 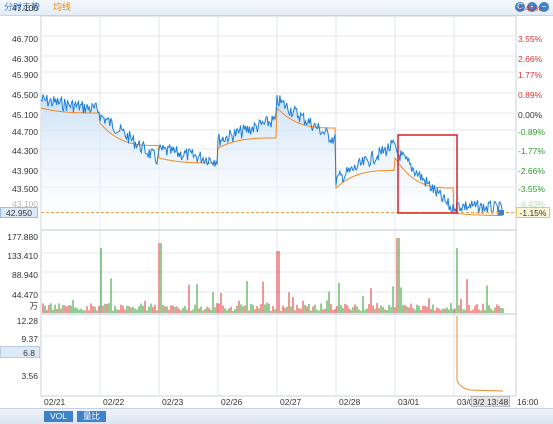 What do you see at coordinates (22, 256) in the screenshot?
I see `volume-tick: 133.410` at bounding box center [22, 256].